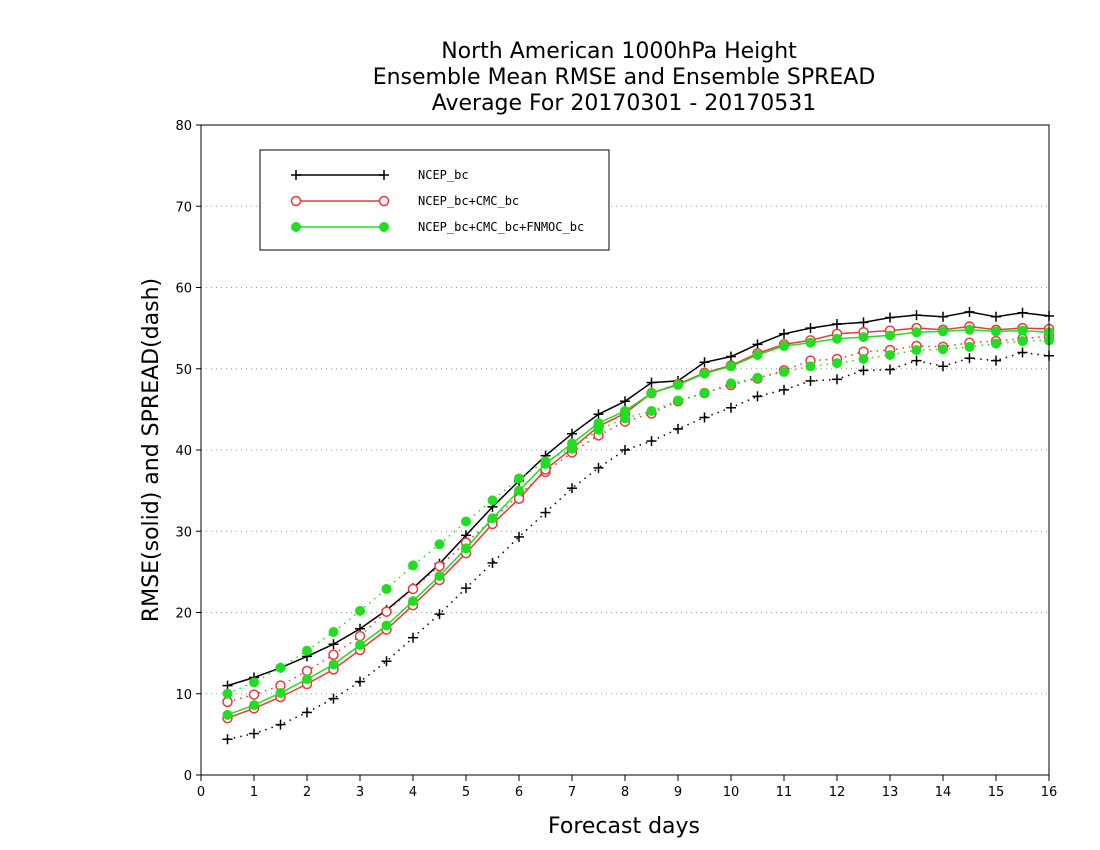  I want to click on legend-box, so click(434, 200).